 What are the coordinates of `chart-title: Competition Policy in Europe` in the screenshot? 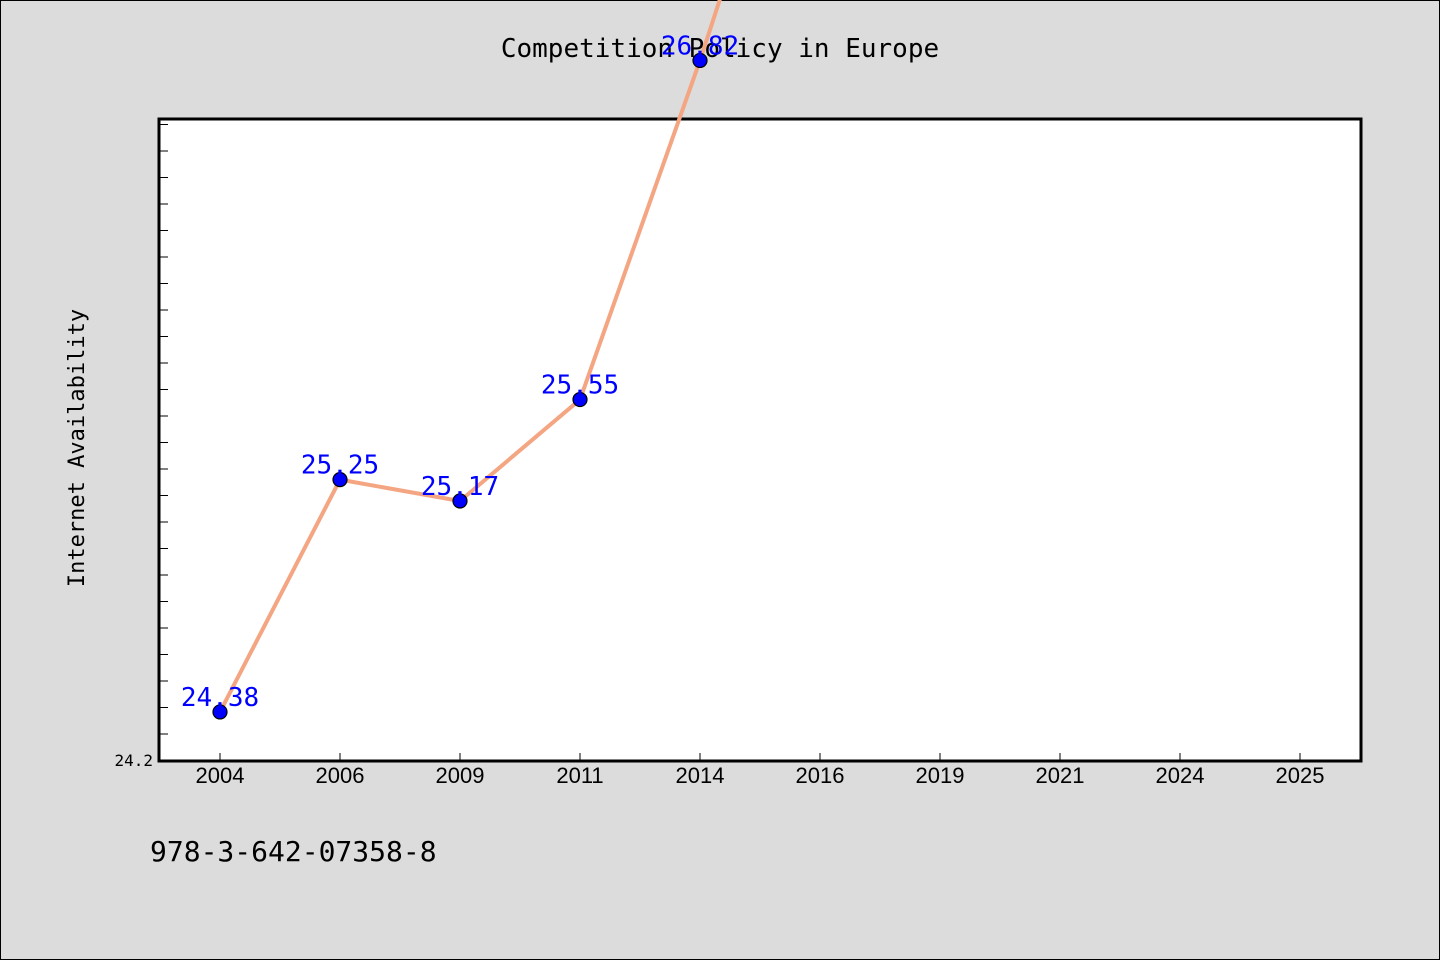 It's located at (720, 49).